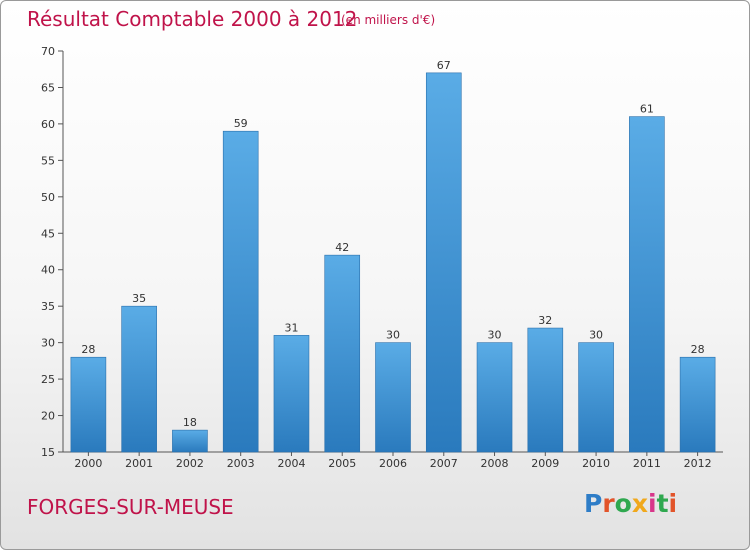  Describe the element at coordinates (241, 463) in the screenshot. I see `x-tick-label: 2003` at that location.